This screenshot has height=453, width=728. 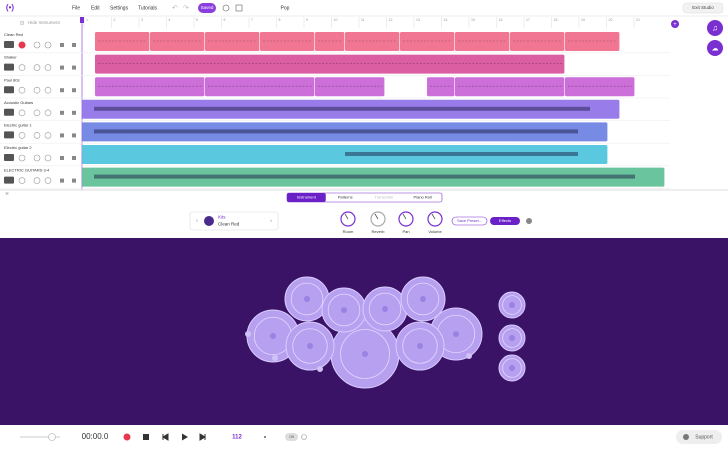 What do you see at coordinates (165, 437) in the screenshot?
I see `rewind` at bounding box center [165, 437].